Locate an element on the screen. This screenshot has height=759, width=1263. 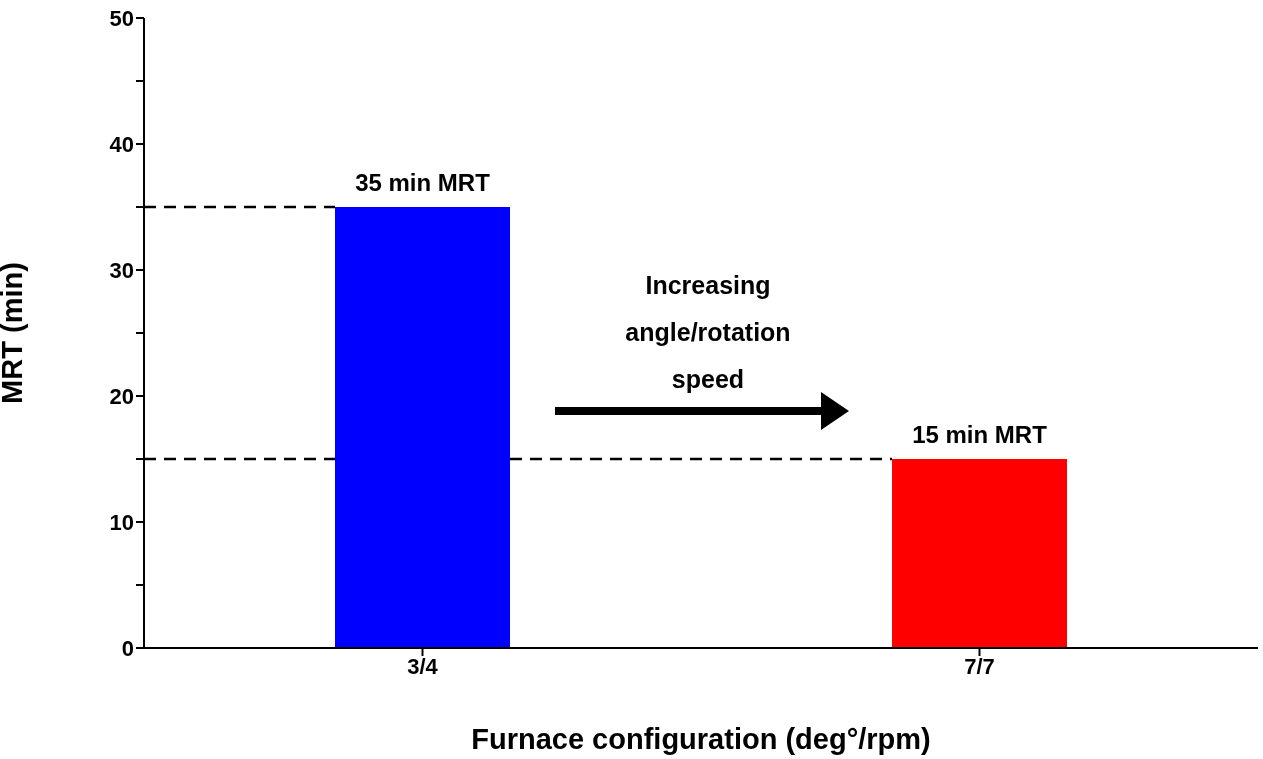
y-tick-label: 30 is located at coordinates (121, 270).